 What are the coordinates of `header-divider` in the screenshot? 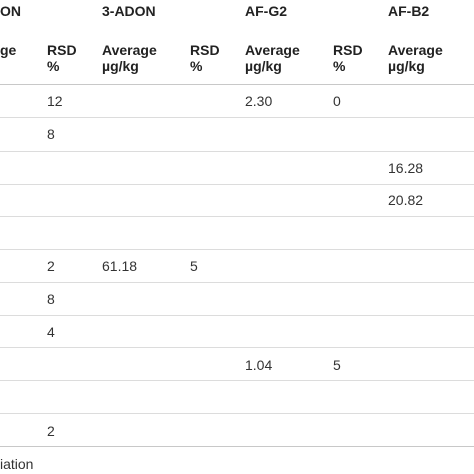 It's located at (237, 84).